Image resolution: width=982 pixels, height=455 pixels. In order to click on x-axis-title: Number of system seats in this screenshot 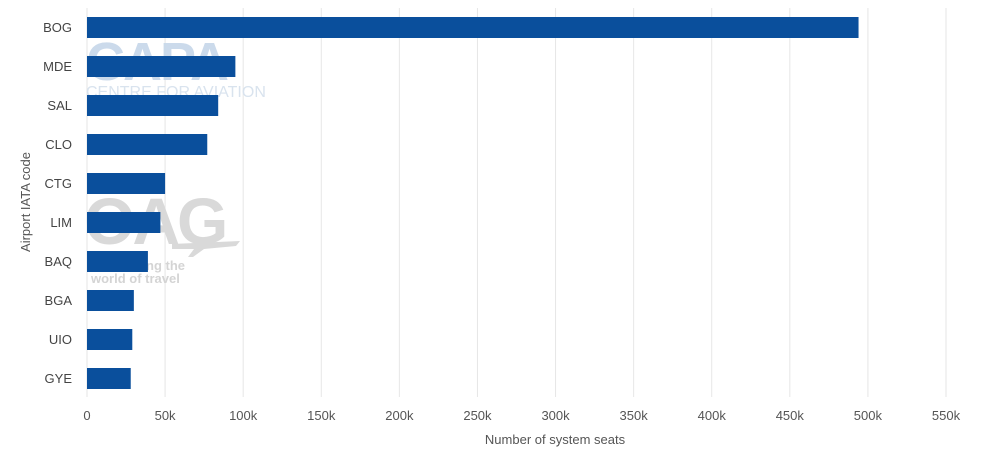, I will do `click(555, 439)`.